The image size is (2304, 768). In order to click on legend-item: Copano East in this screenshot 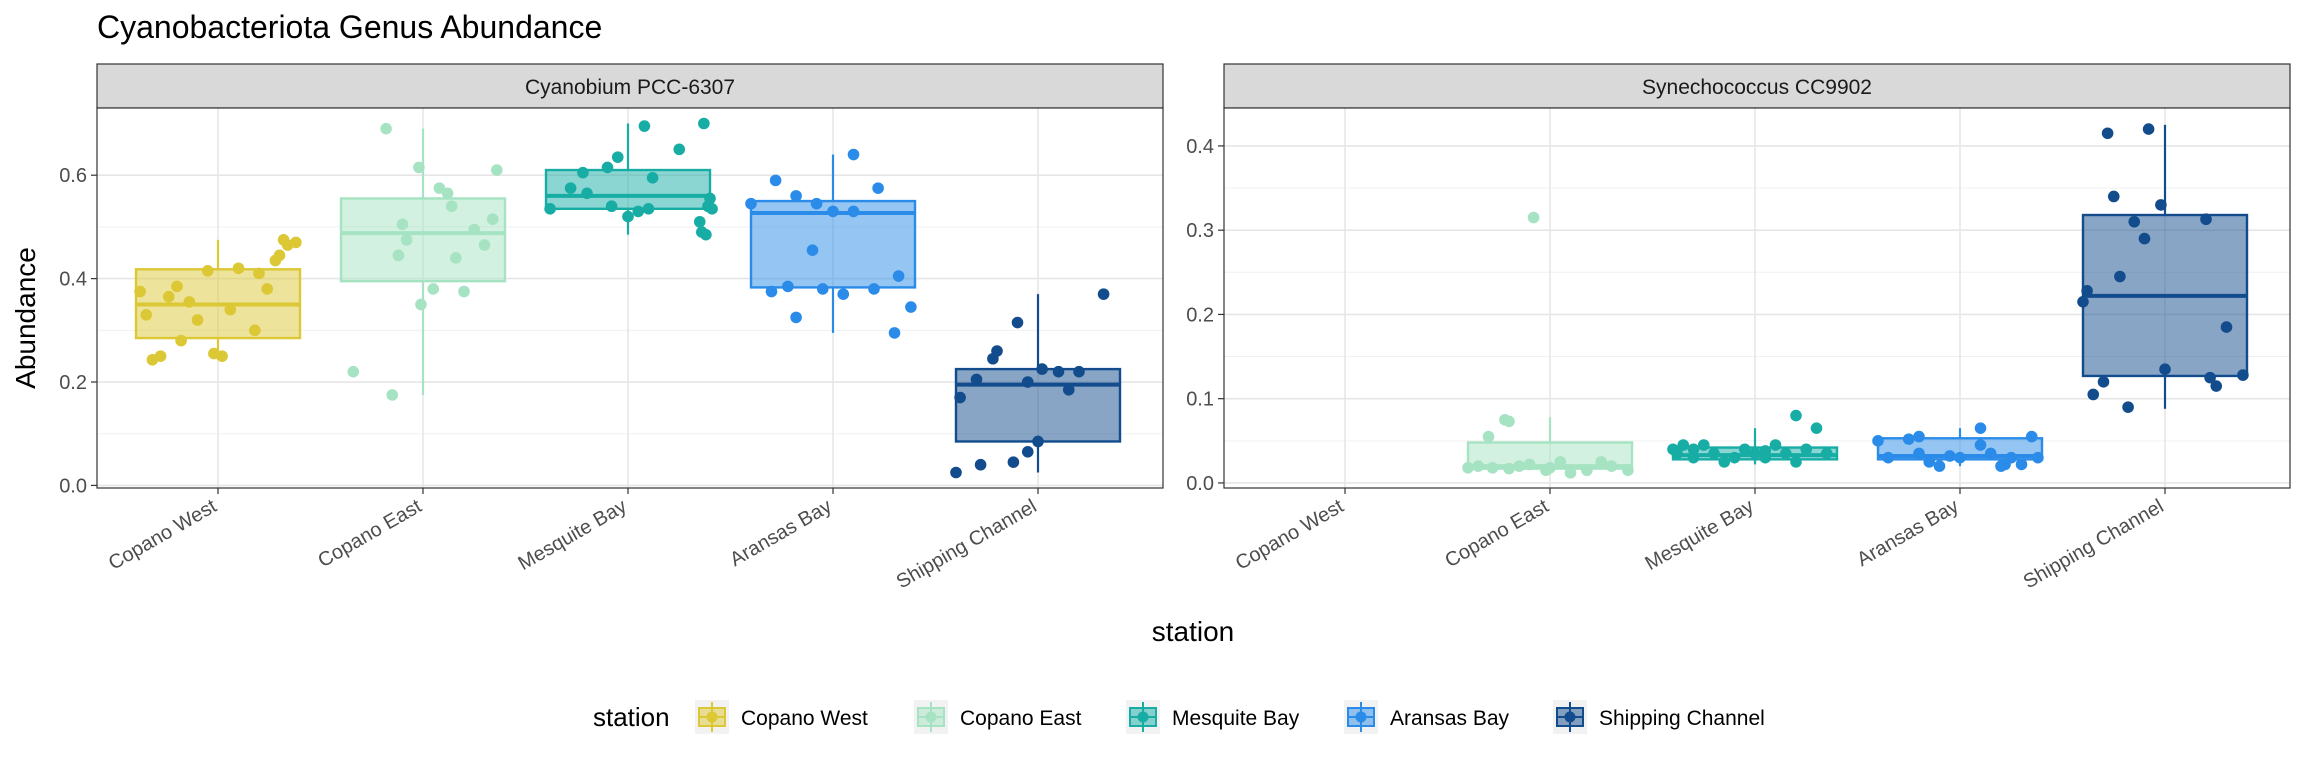, I will do `click(998, 717)`.